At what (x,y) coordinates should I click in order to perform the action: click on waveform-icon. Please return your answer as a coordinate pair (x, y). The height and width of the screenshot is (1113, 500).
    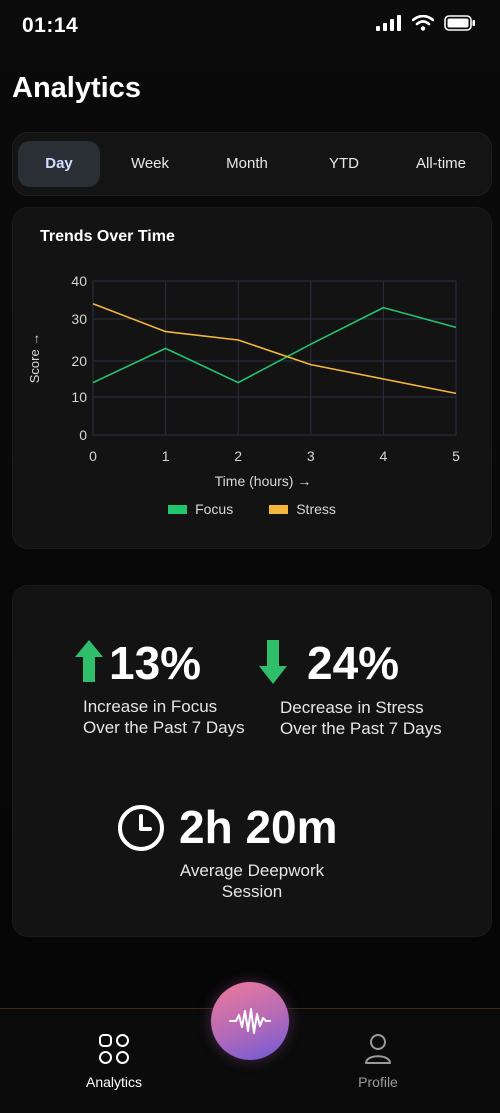
    Looking at the image, I should click on (250, 1021).